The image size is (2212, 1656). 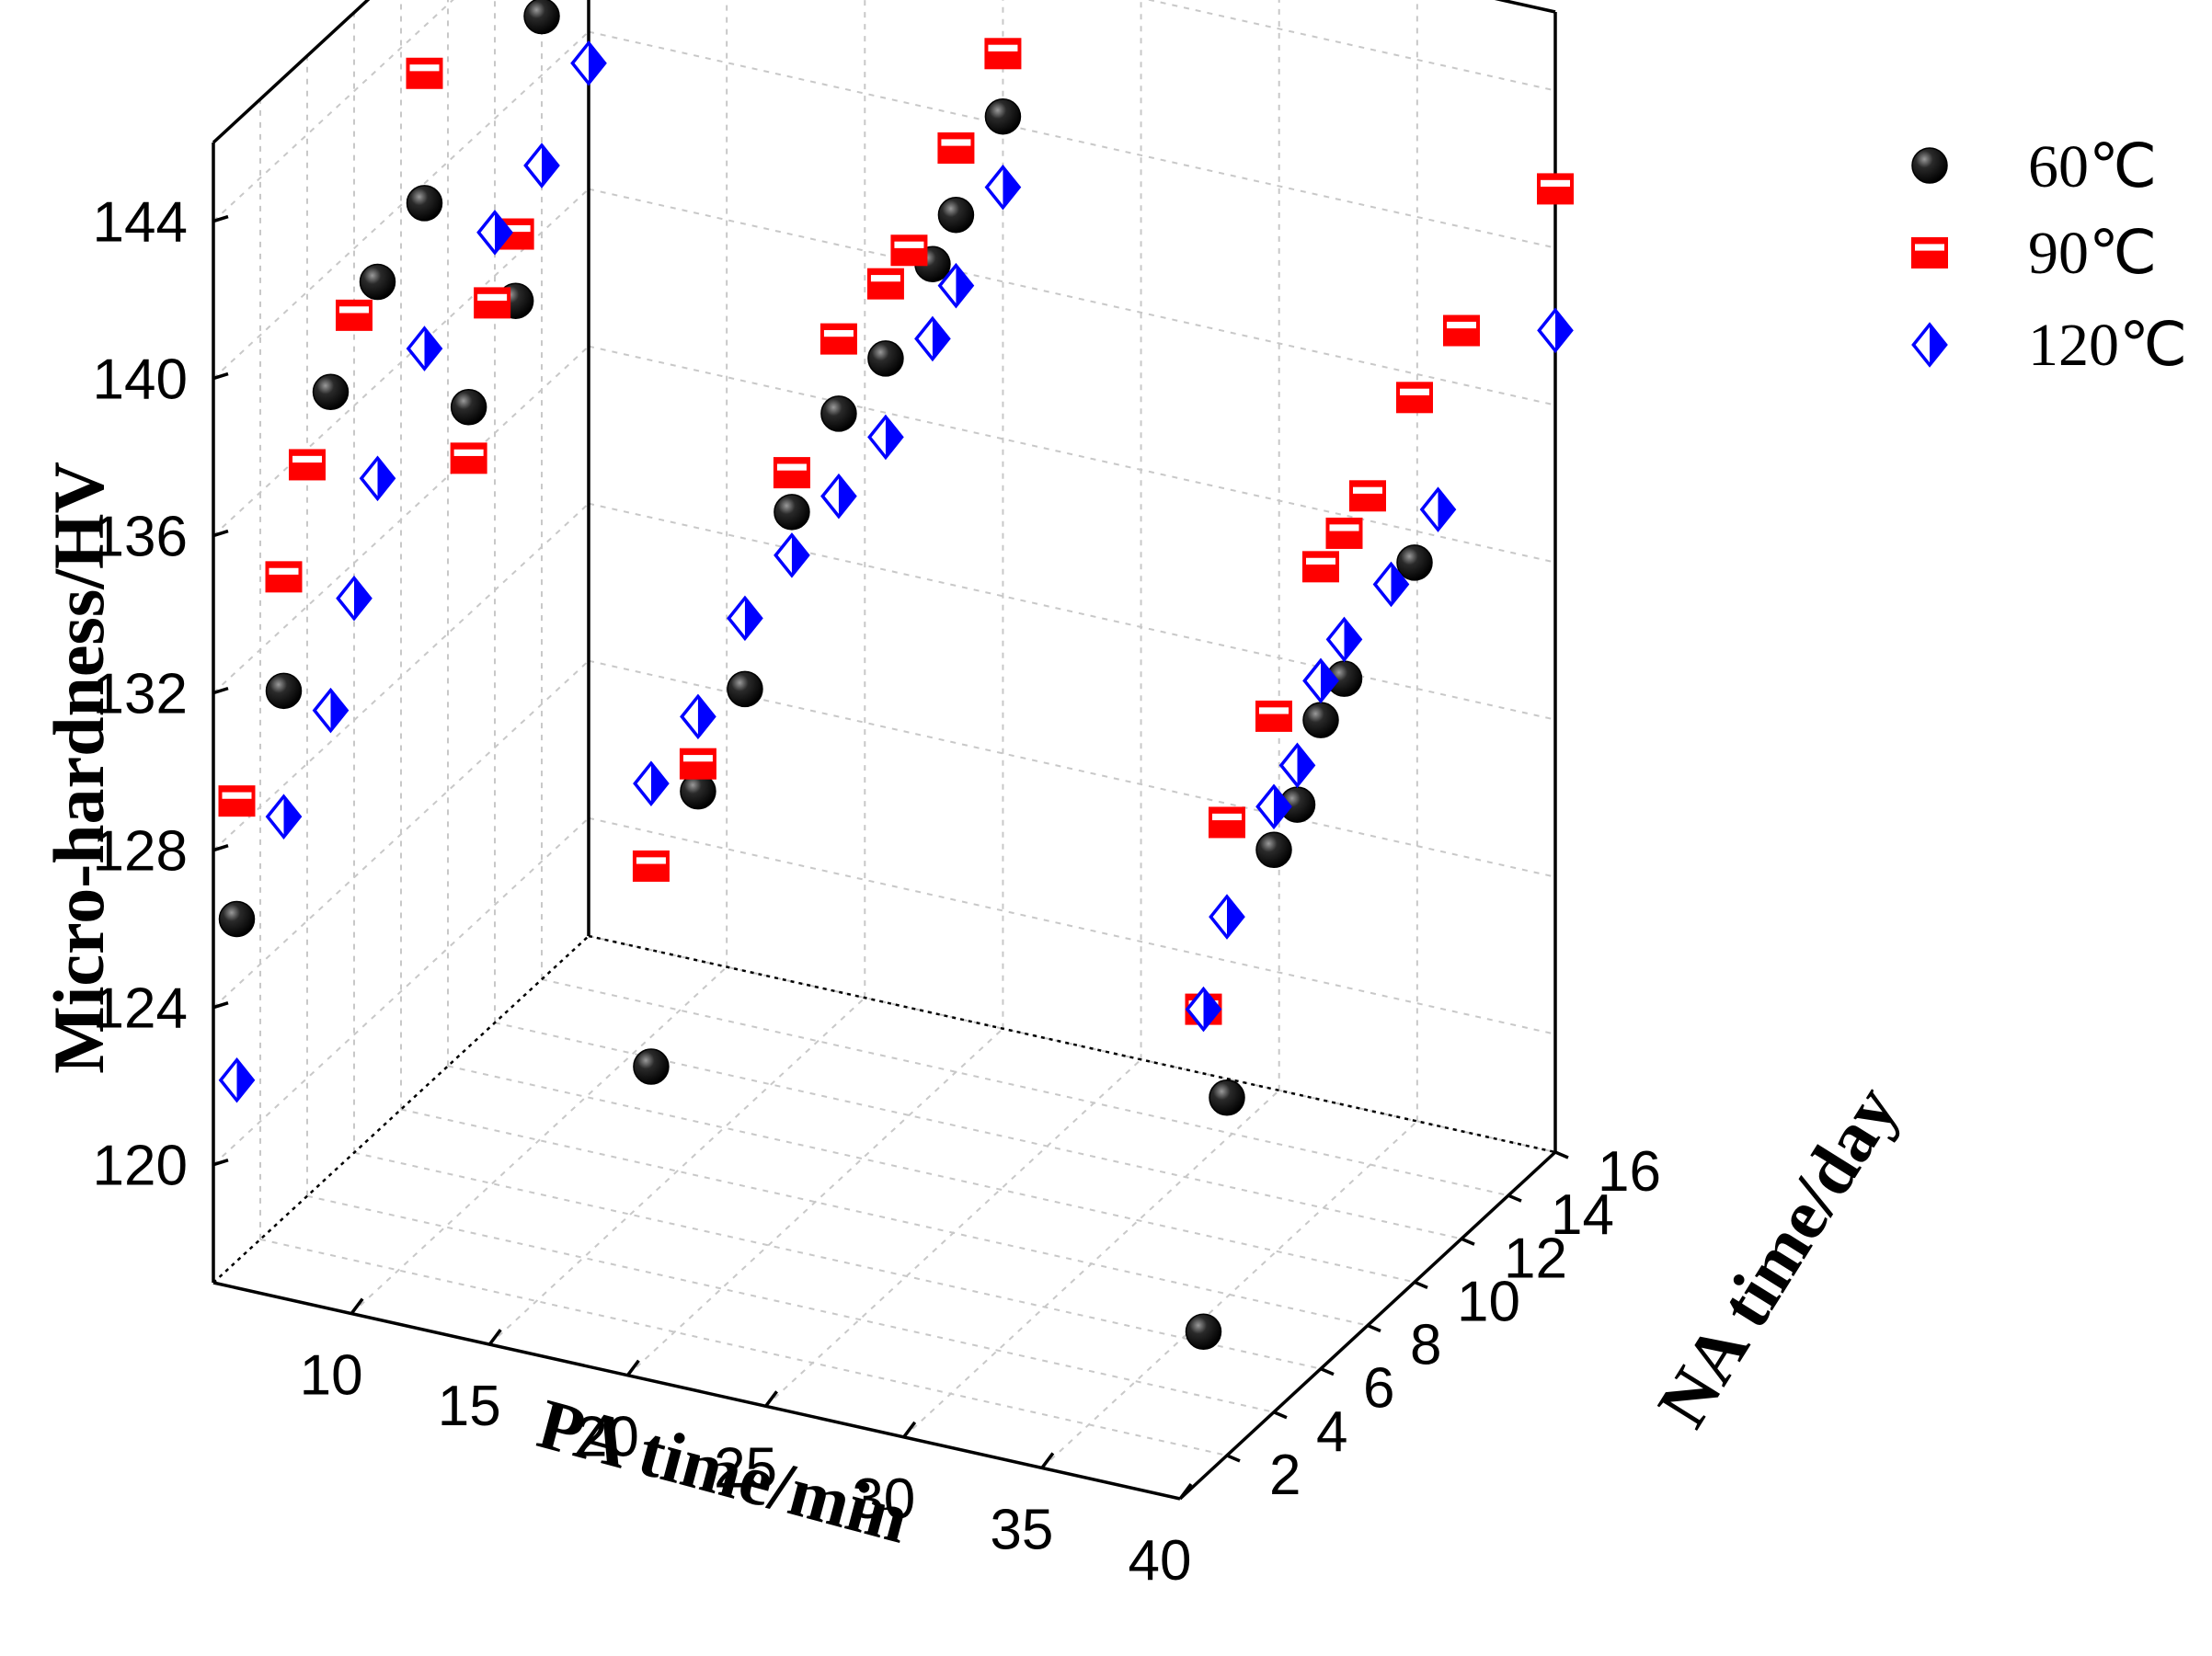 I want to click on y-tick-label: 16, so click(x=1630, y=1172).